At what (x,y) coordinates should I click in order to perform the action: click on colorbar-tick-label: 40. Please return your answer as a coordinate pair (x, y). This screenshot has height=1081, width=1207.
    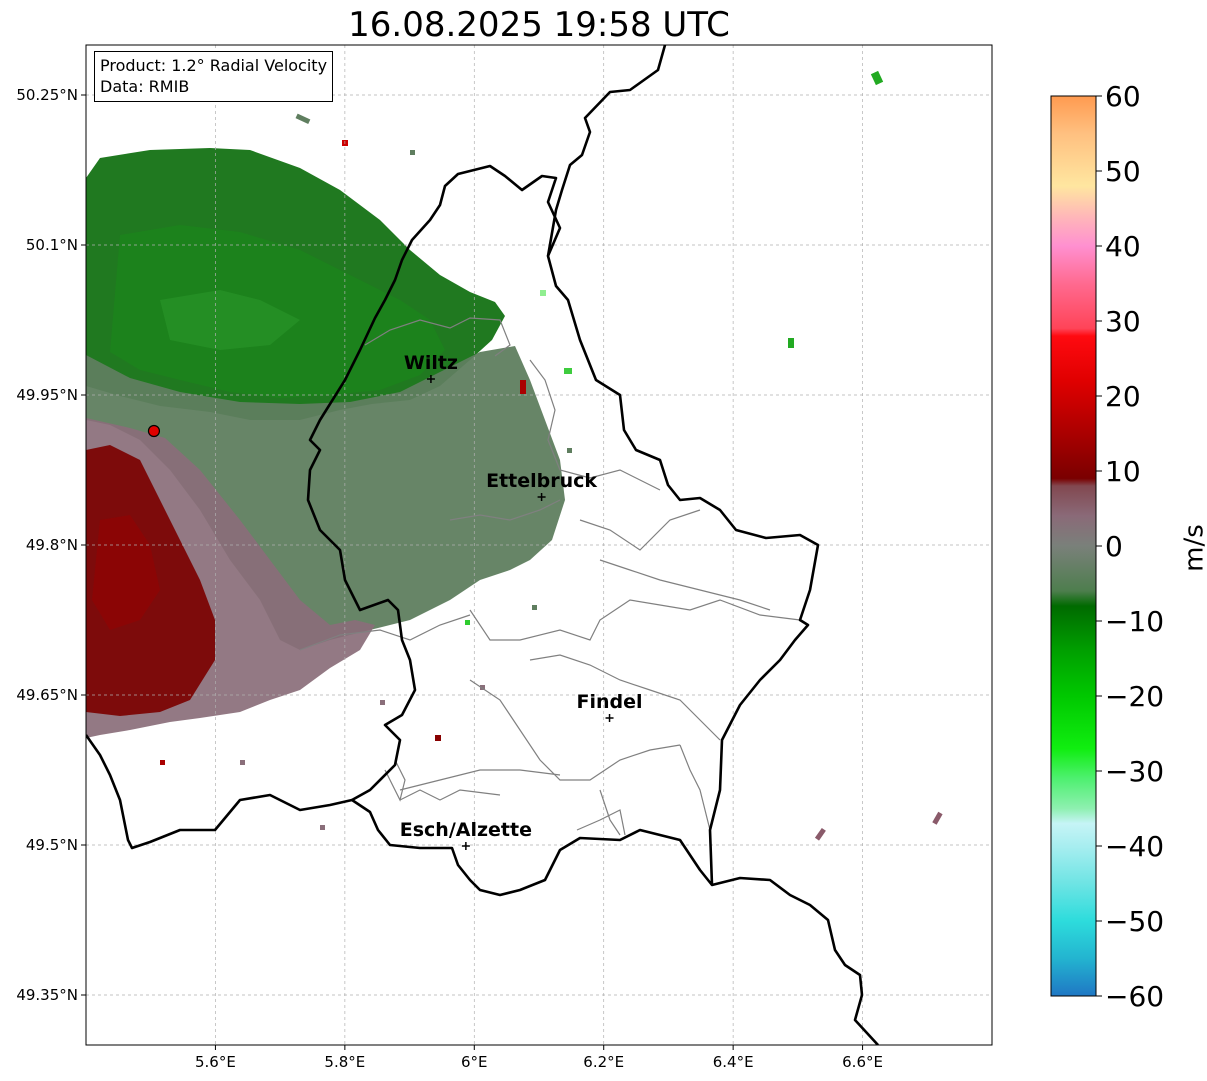
    Looking at the image, I should click on (1123, 246).